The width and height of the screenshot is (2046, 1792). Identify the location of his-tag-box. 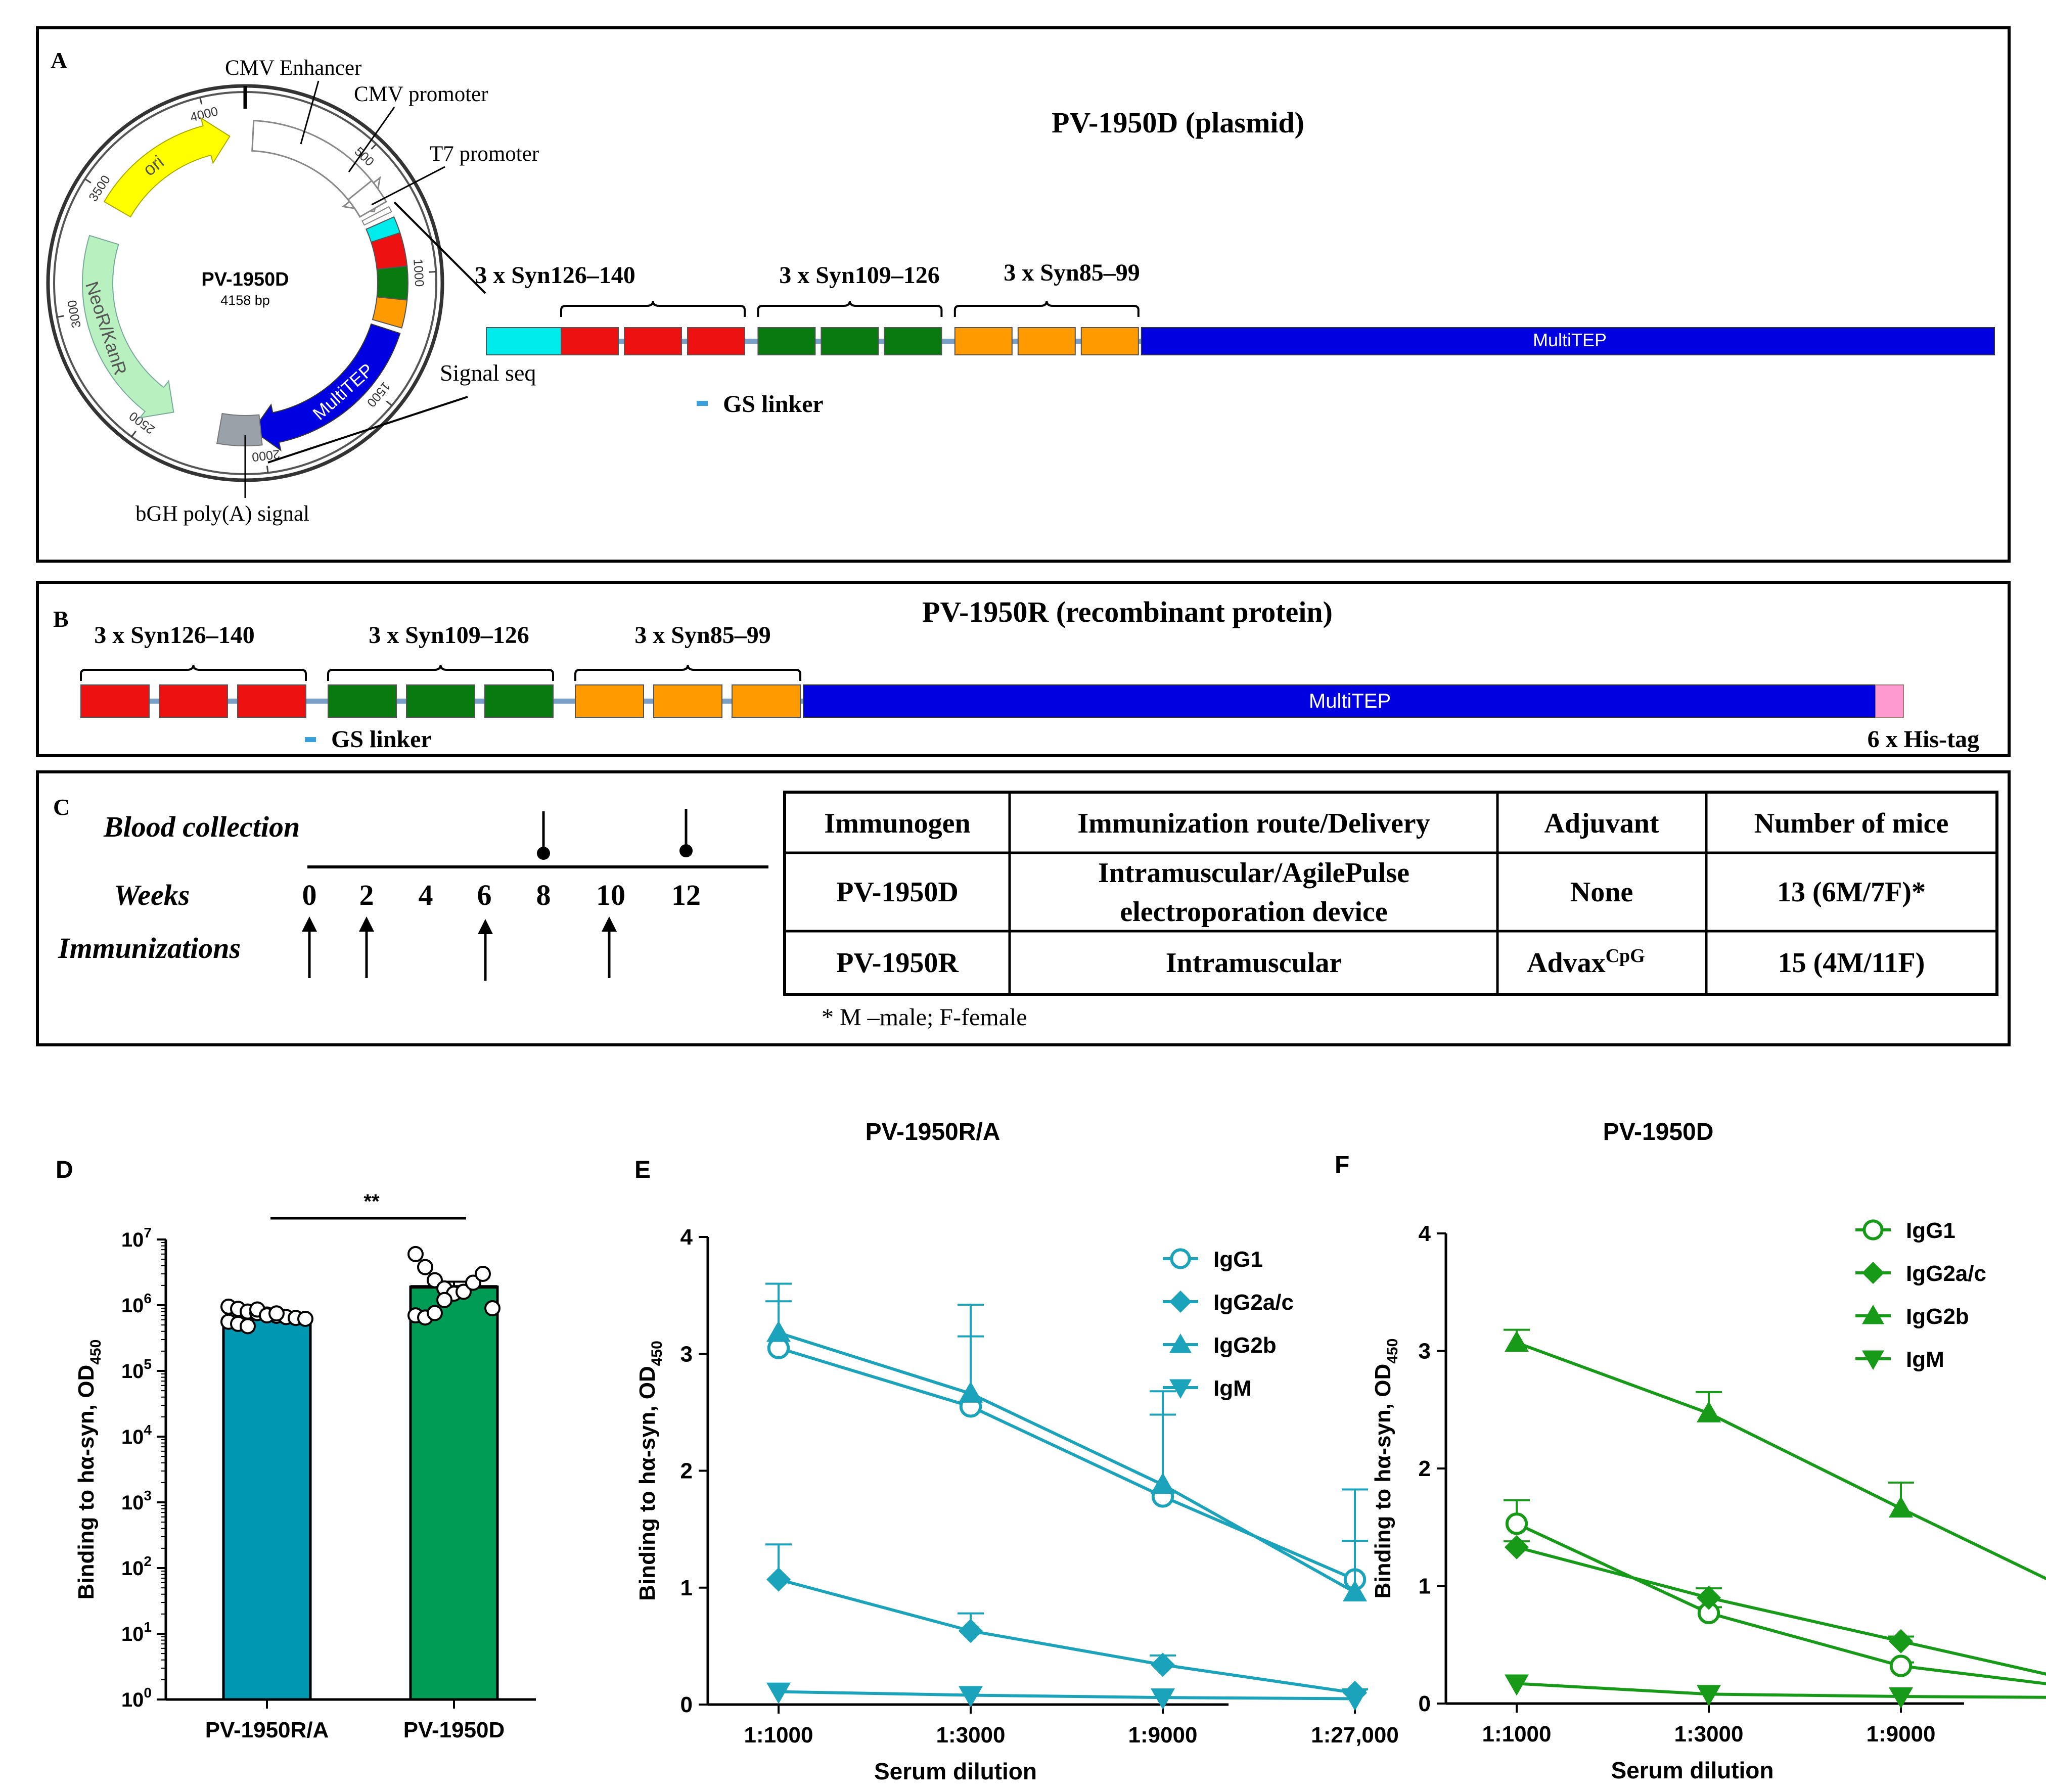
(1889, 701).